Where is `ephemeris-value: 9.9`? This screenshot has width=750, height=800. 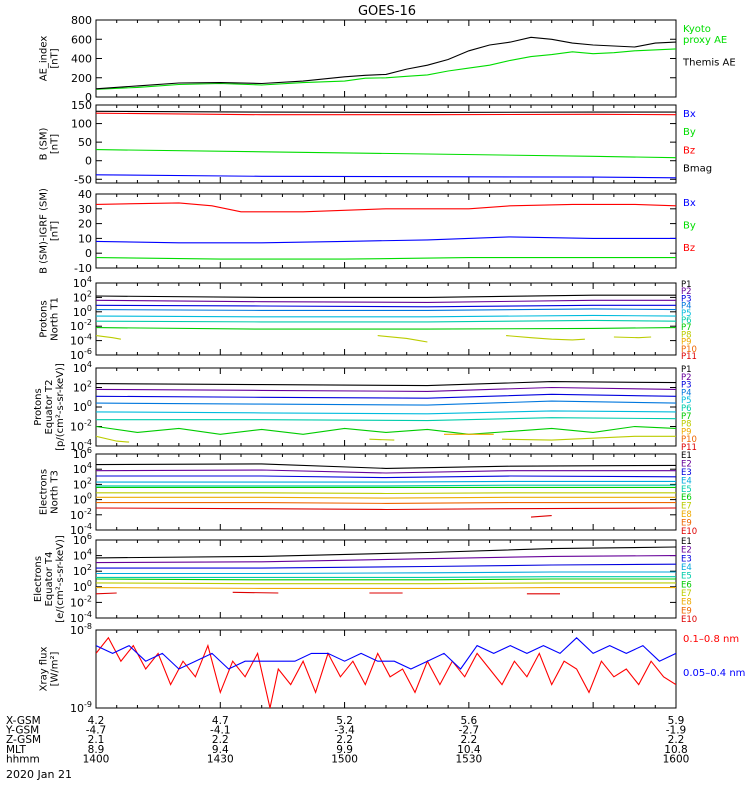
ephemeris-value: 9.9 is located at coordinates (344, 750).